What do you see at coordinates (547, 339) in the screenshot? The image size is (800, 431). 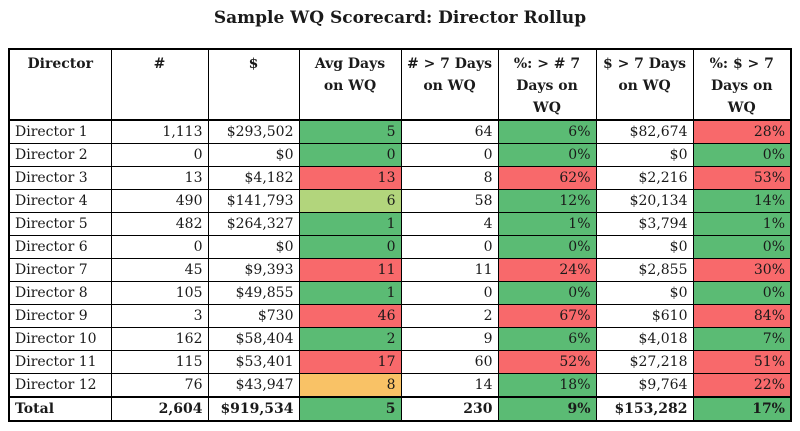 I see `cell-pct-count-gt7: 6%` at bounding box center [547, 339].